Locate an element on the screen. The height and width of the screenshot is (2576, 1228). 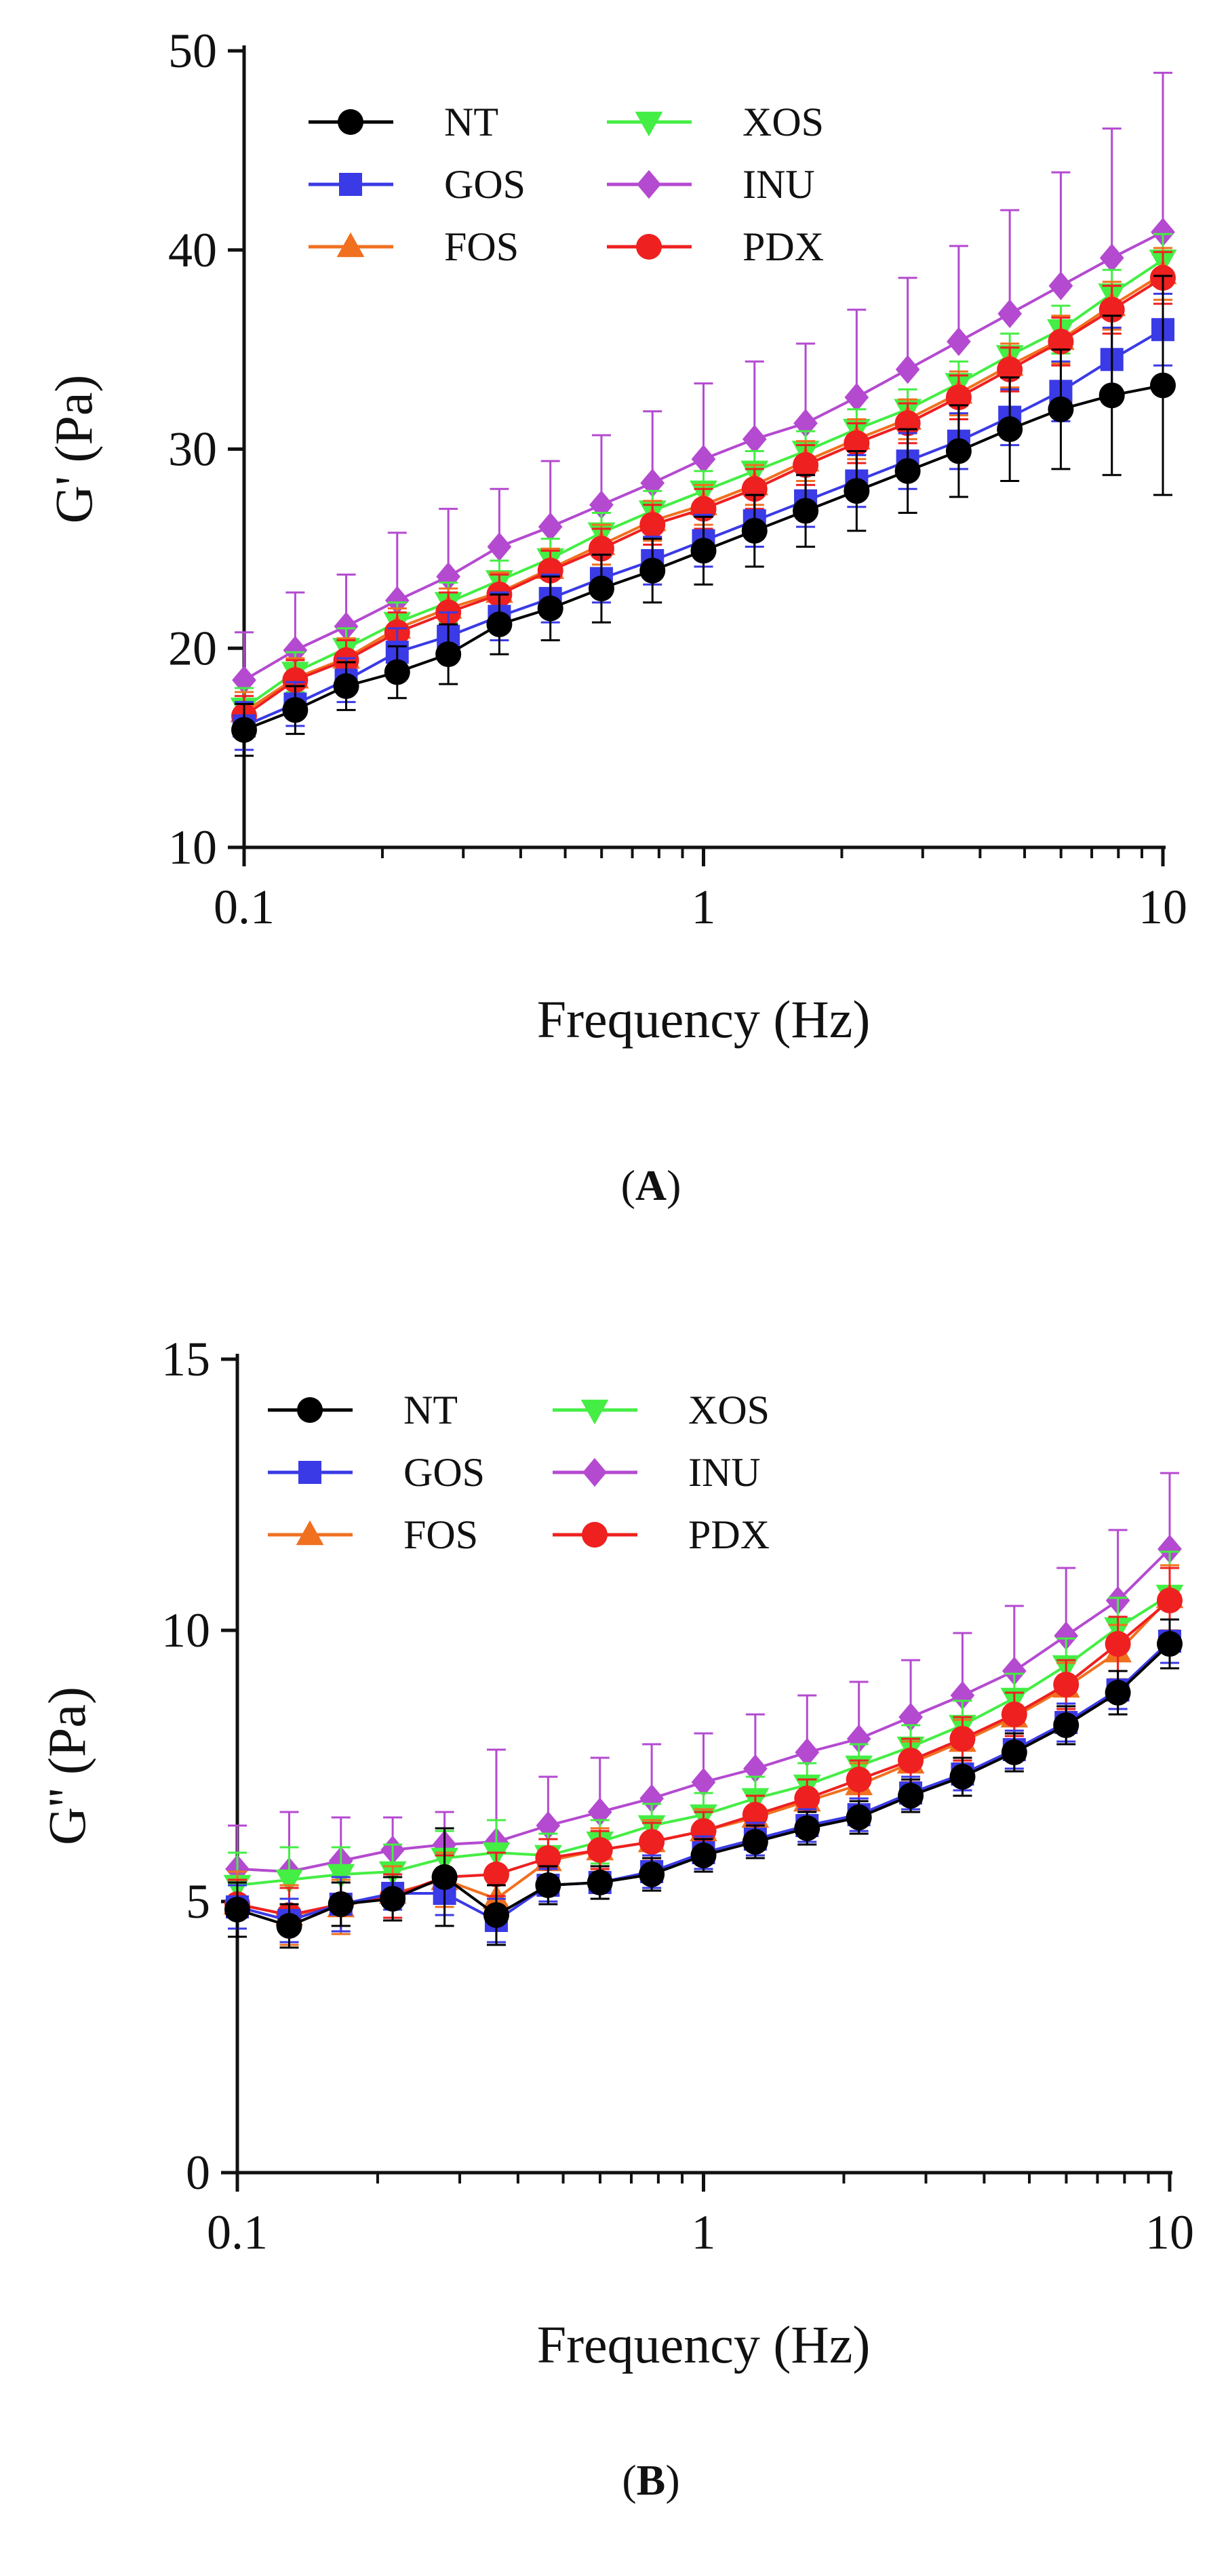
chart-a-y-tick-label: 50 is located at coordinates (192, 51).